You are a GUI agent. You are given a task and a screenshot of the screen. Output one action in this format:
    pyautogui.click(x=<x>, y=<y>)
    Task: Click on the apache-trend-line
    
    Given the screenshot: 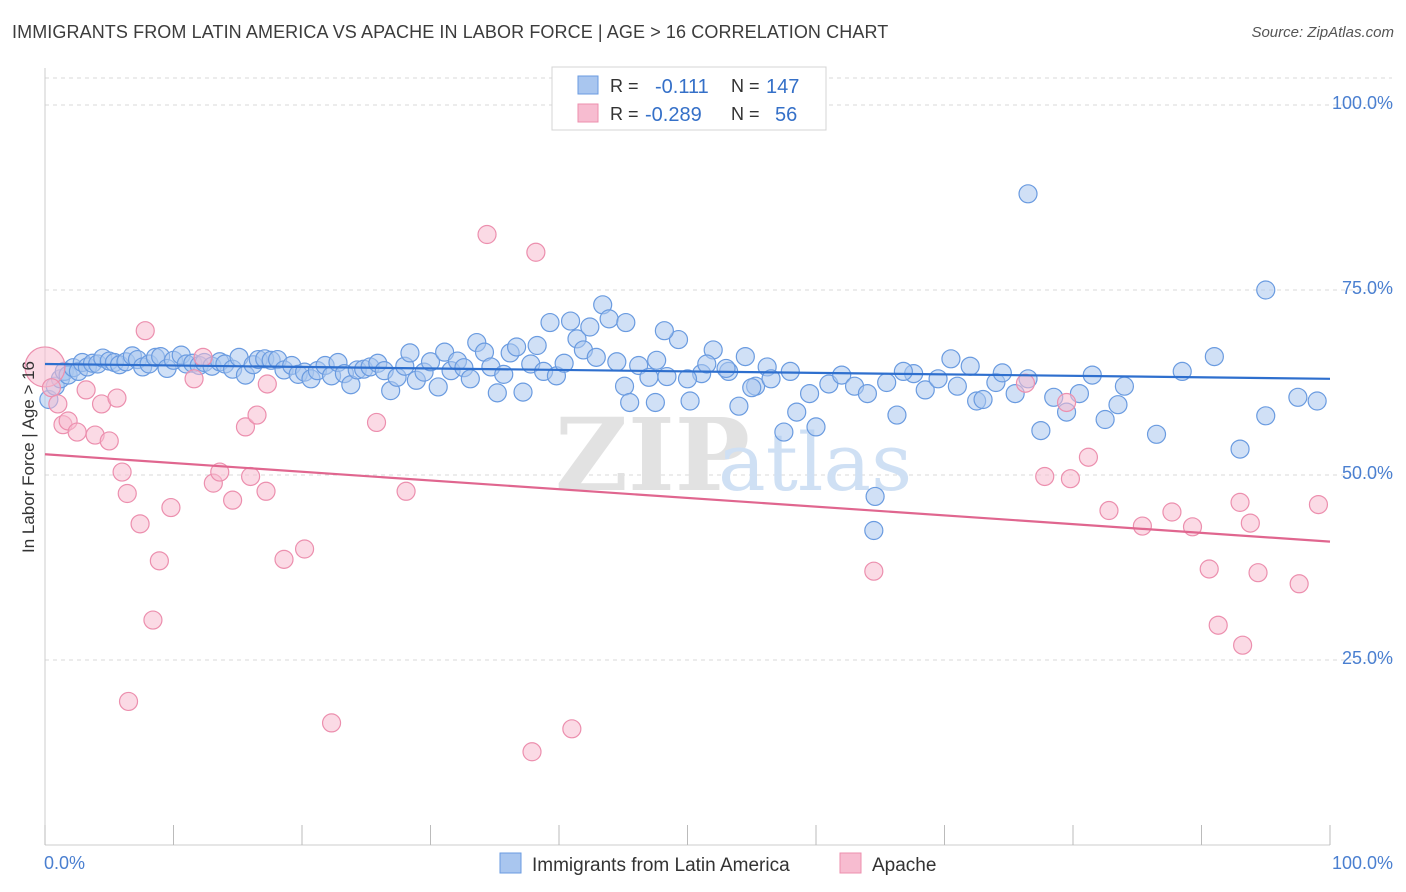 What is the action you would take?
    pyautogui.click(x=687, y=498)
    